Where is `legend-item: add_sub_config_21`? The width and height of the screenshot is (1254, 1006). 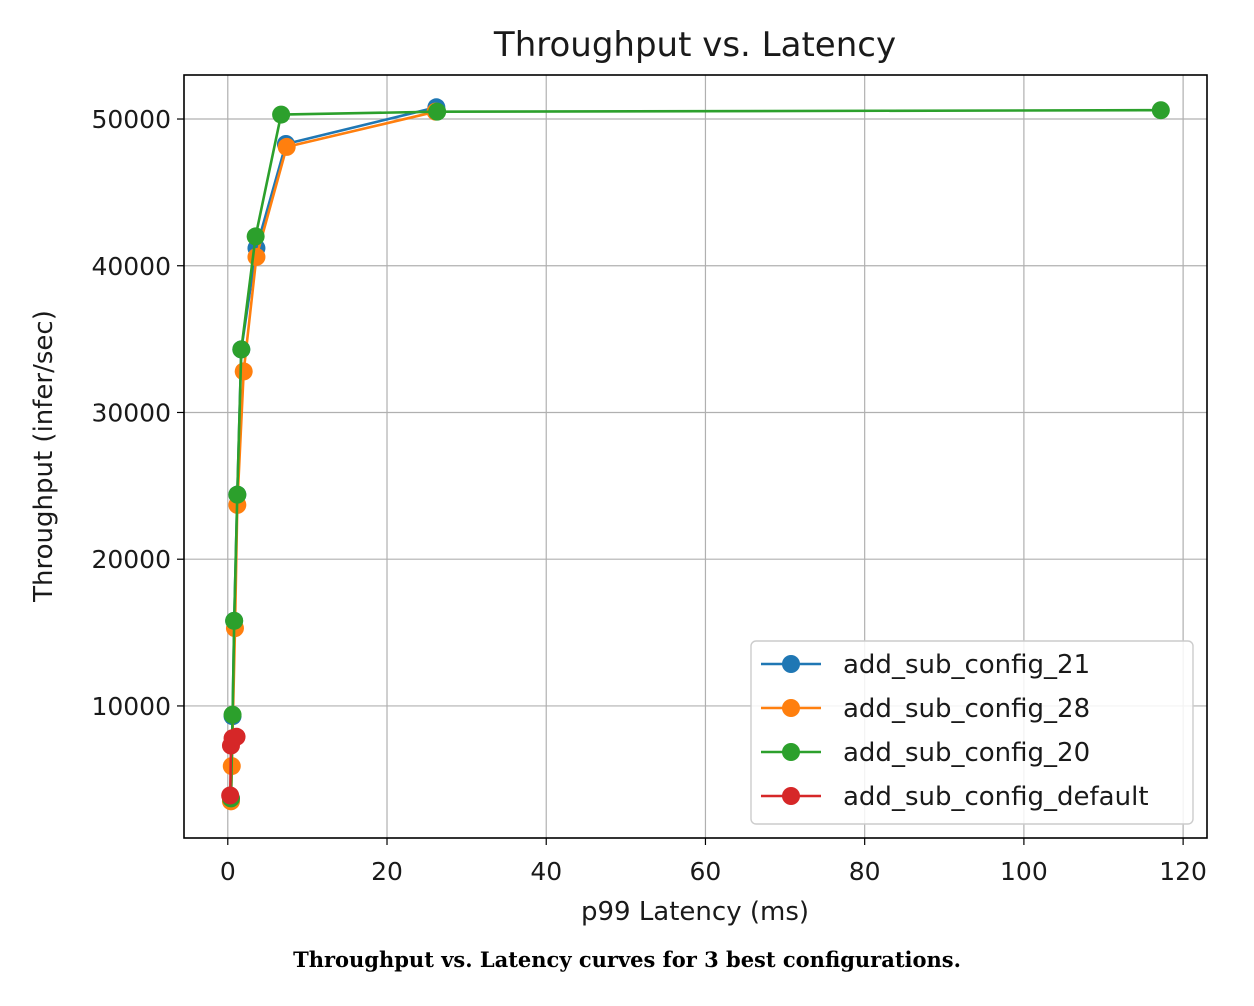 legend-item: add_sub_config_21 is located at coordinates (925, 665).